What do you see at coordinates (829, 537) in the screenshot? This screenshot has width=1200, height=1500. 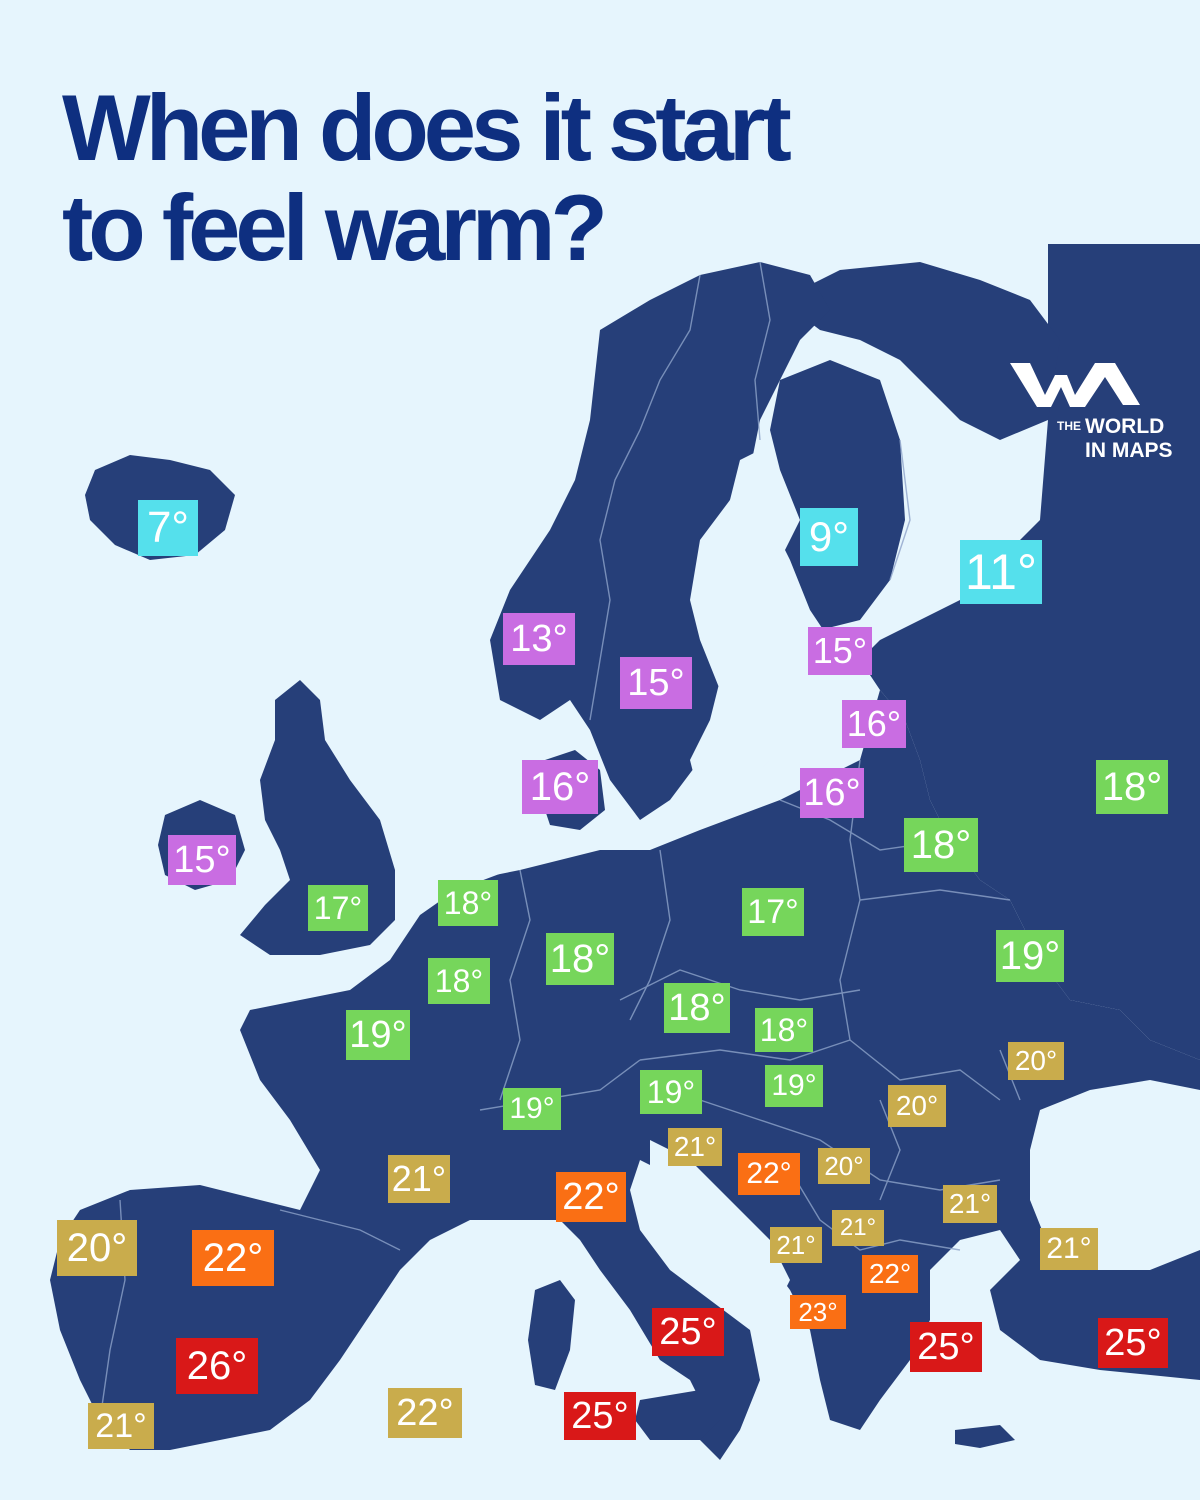 I see `temperature-label: 9°` at bounding box center [829, 537].